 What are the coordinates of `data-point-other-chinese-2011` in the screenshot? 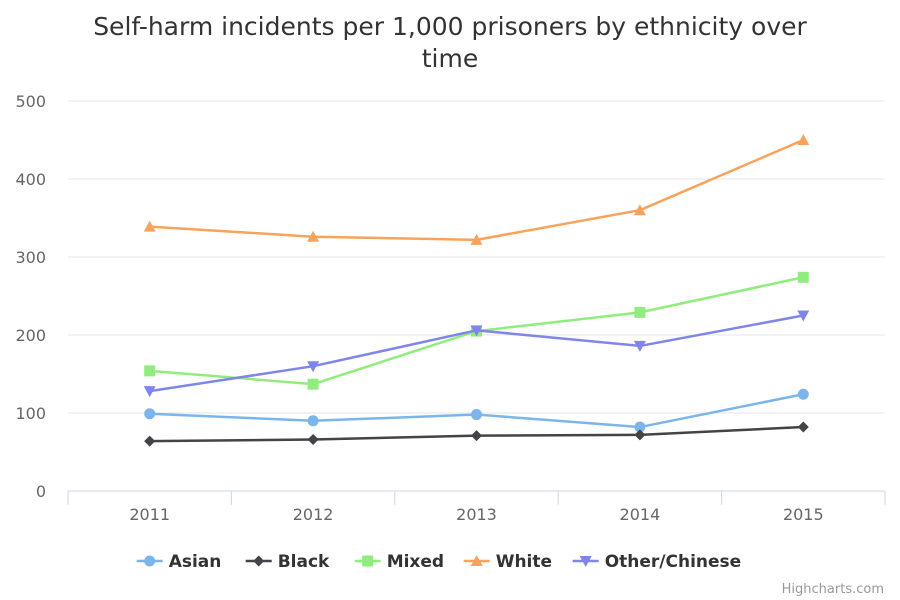 It's located at (149, 392).